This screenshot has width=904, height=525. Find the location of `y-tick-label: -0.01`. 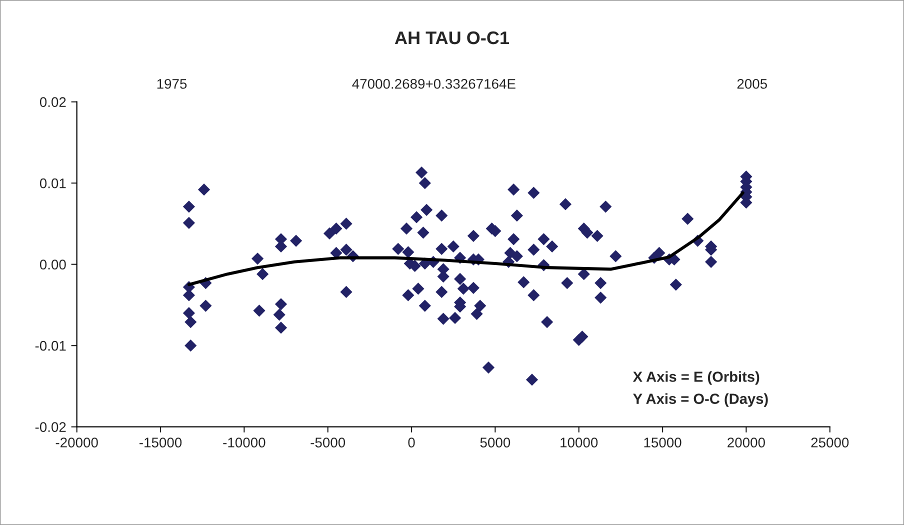

y-tick-label: -0.01 is located at coordinates (50, 345).